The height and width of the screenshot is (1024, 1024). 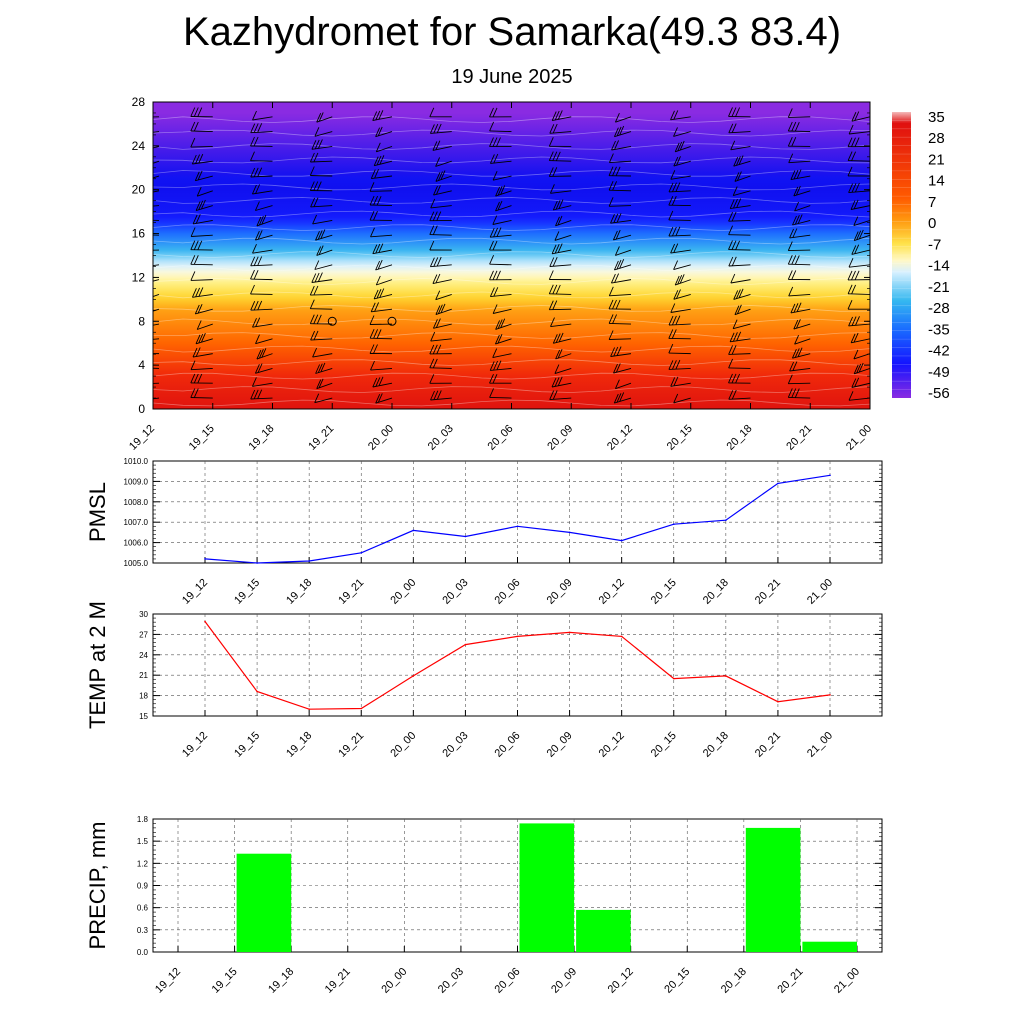 What do you see at coordinates (143, 886) in the screenshot?
I see `panel-ytick-label: 0.9` at bounding box center [143, 886].